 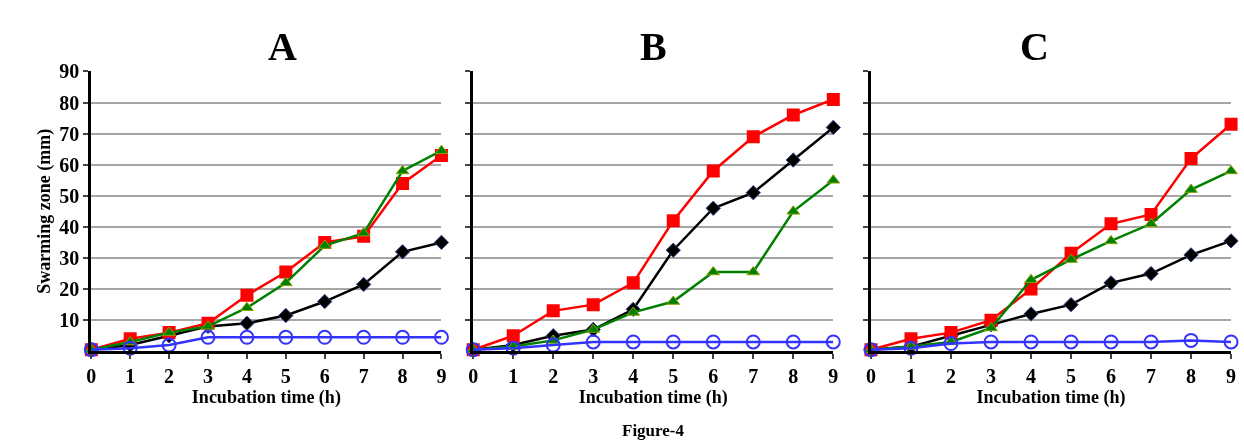 What do you see at coordinates (69, 102) in the screenshot?
I see `y-tick-label: 80` at bounding box center [69, 102].